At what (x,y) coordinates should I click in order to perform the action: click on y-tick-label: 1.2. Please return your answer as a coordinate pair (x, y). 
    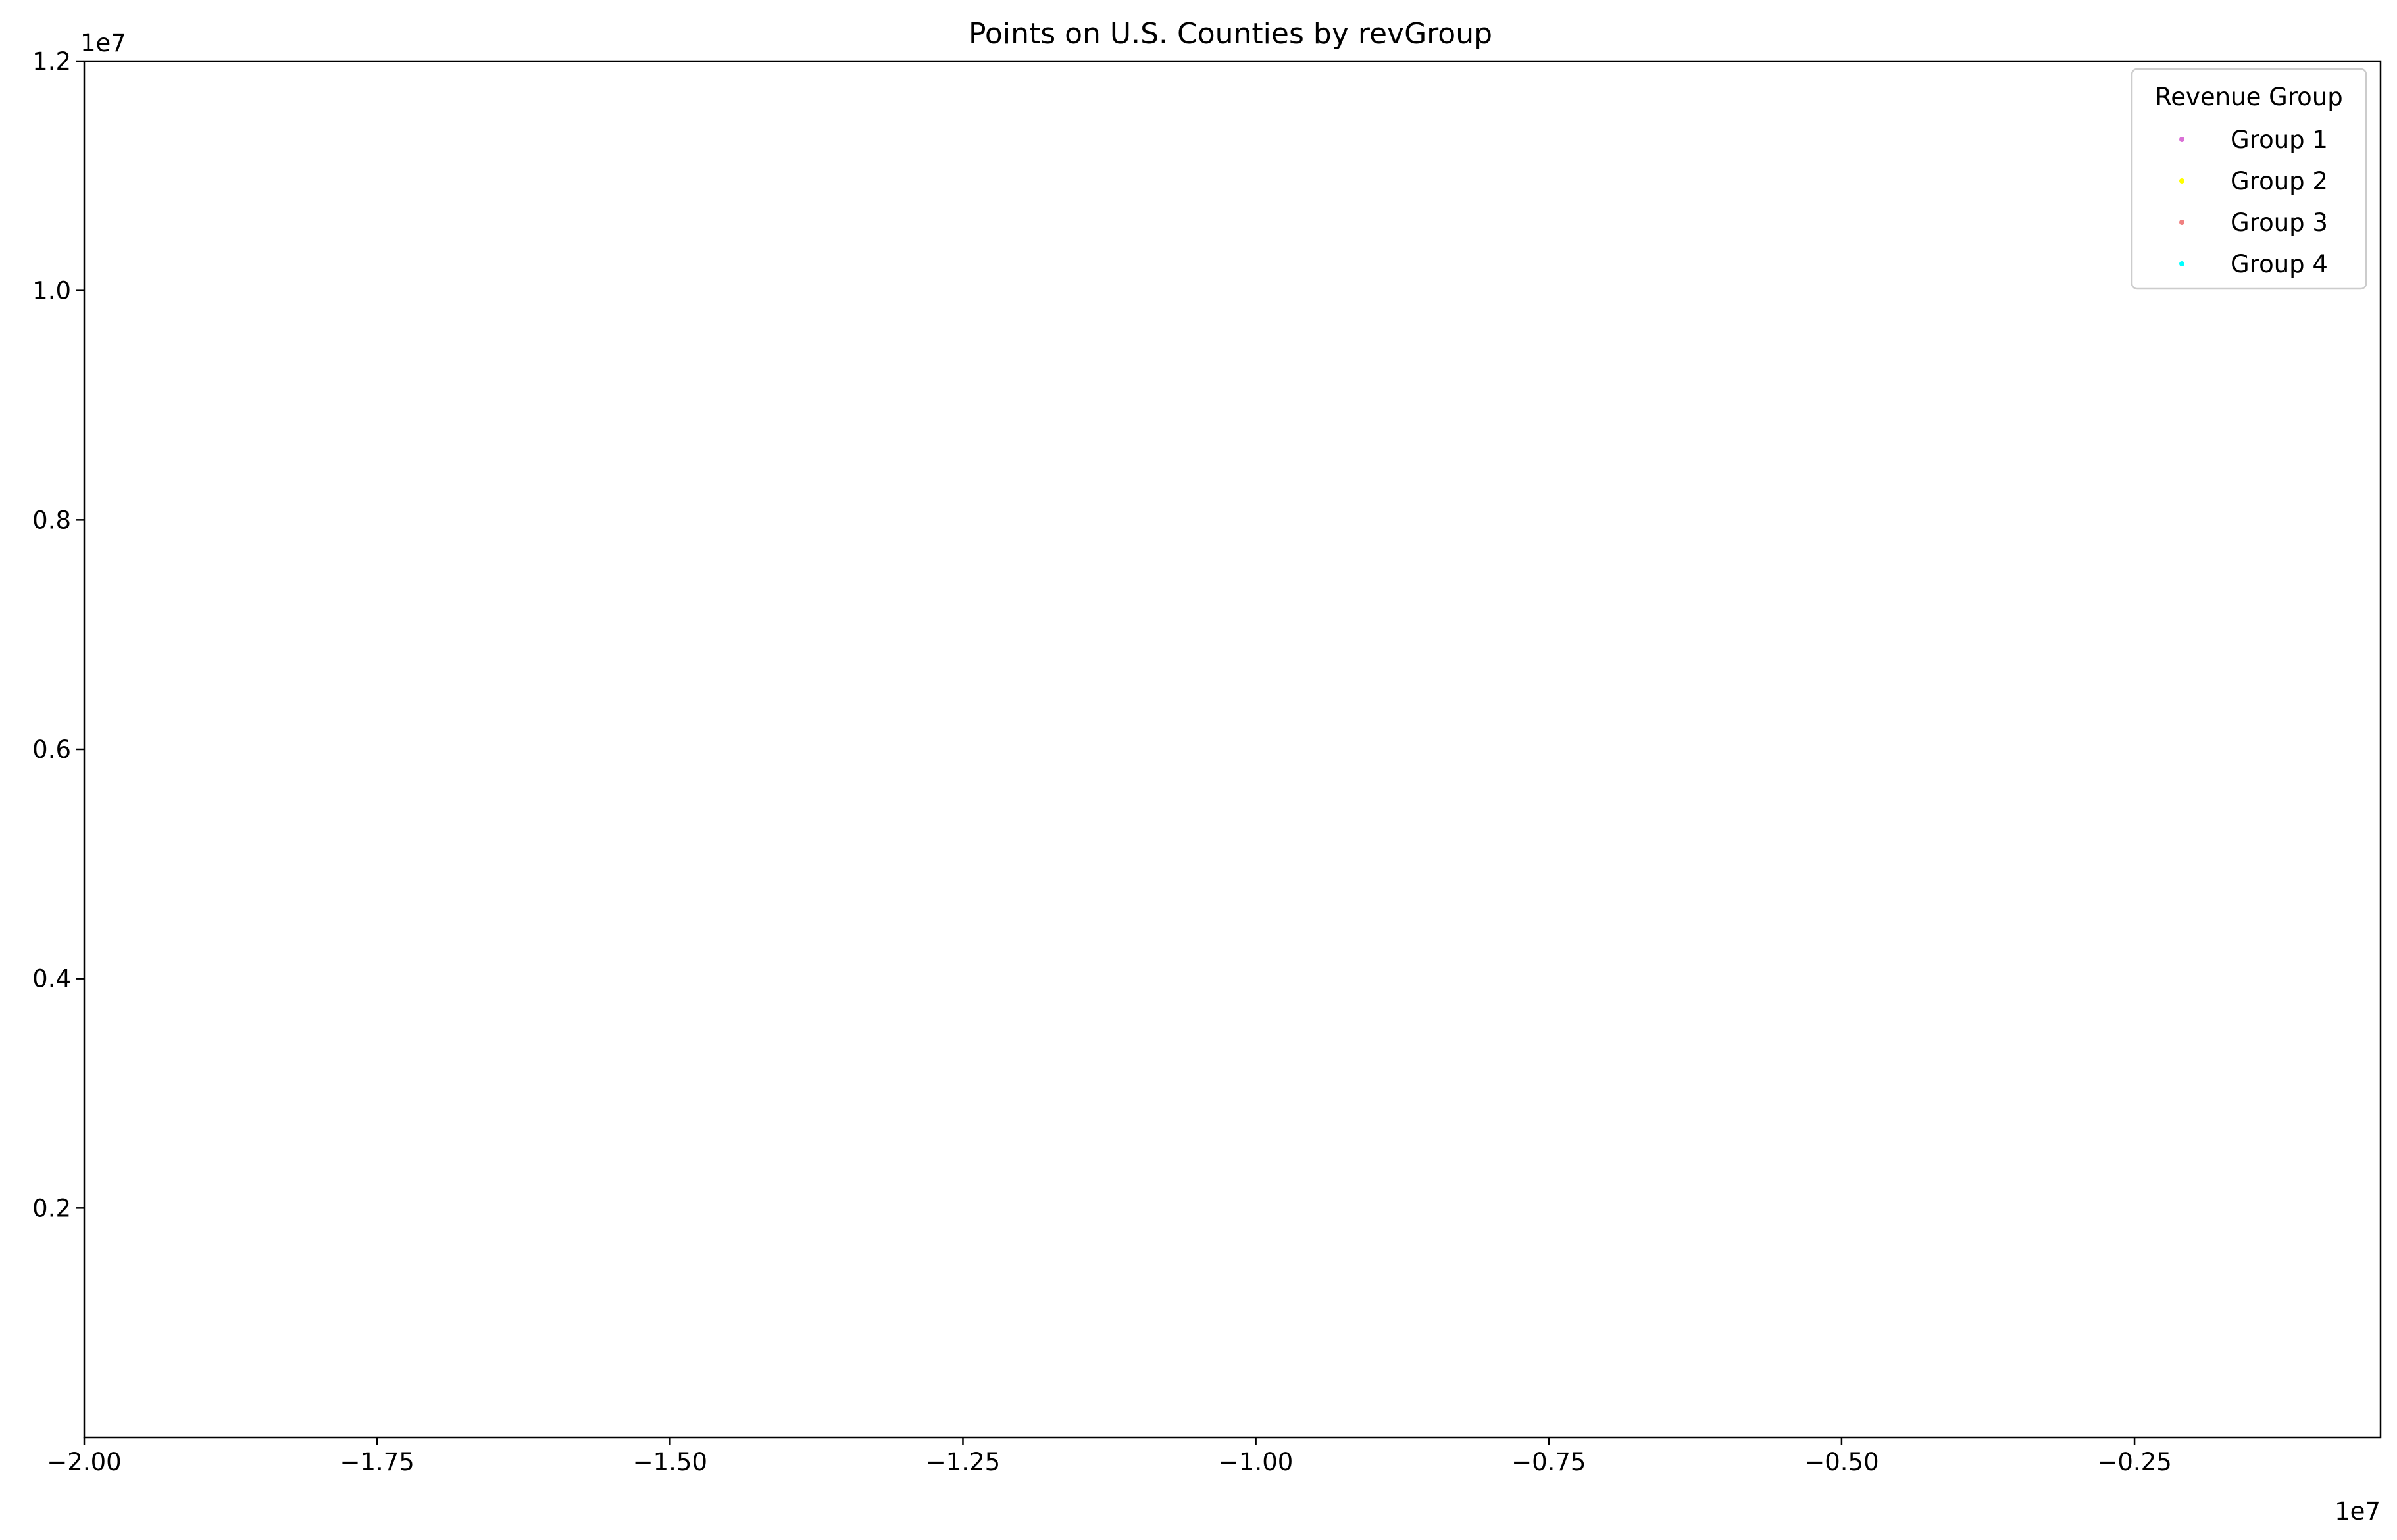
    Looking at the image, I should click on (51, 61).